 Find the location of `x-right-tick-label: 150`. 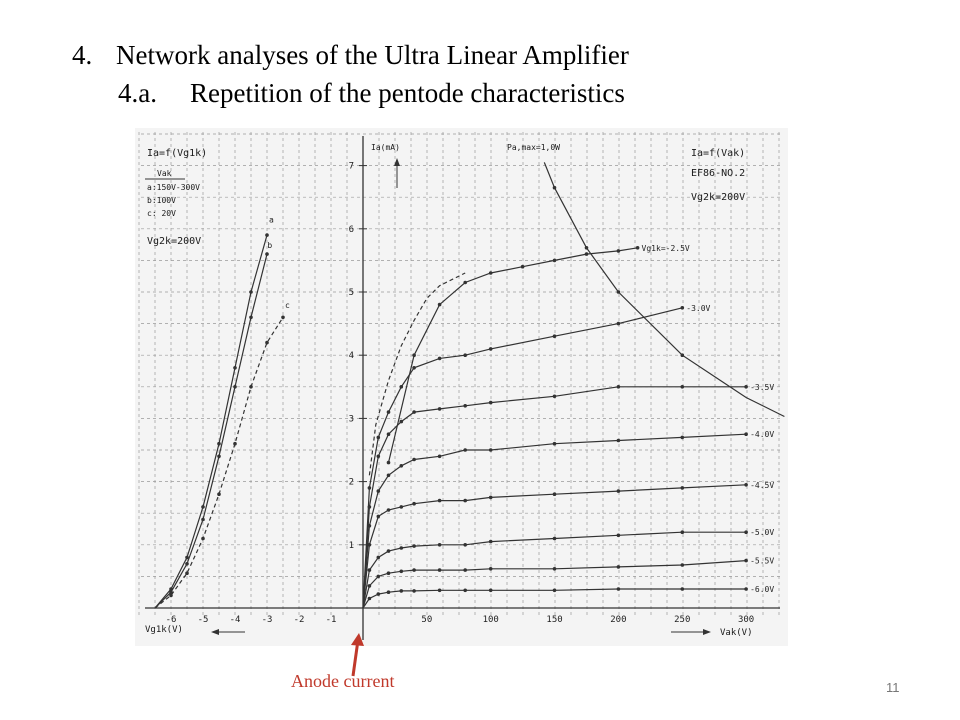

x-right-tick-label: 150 is located at coordinates (554, 620).